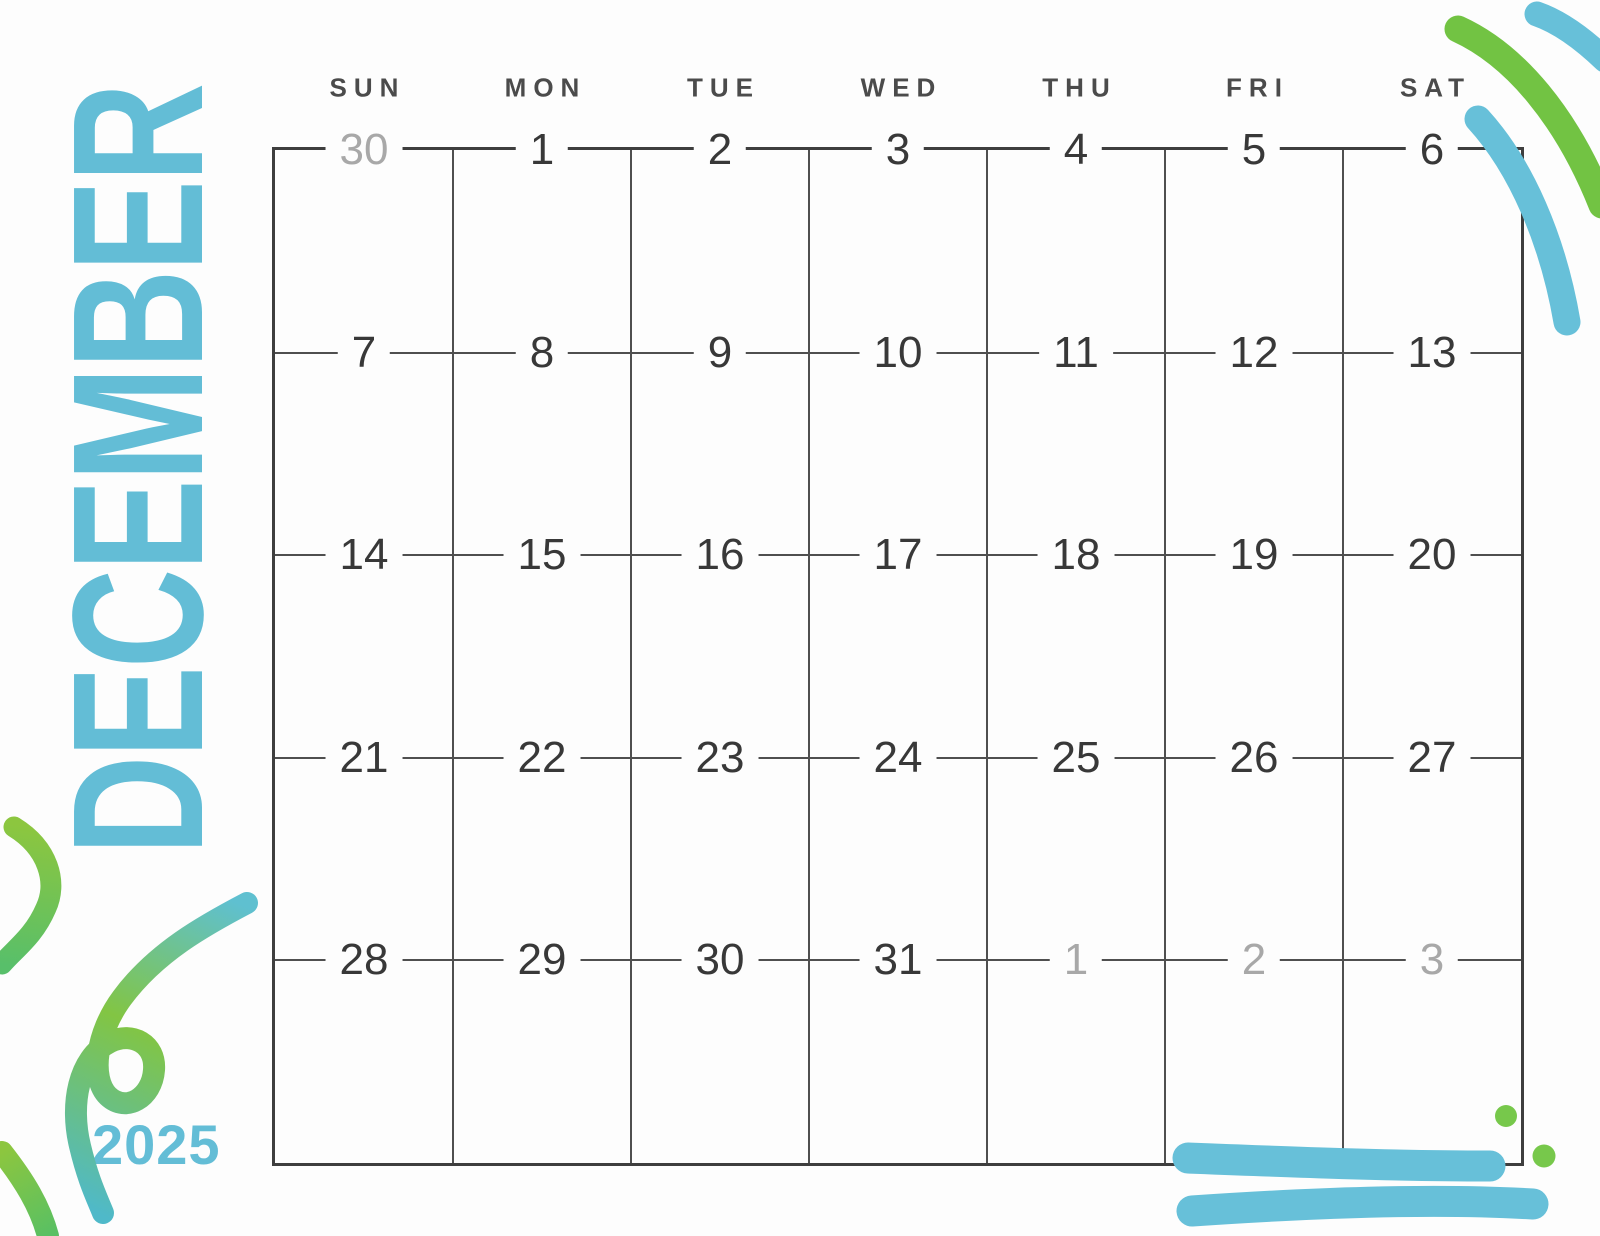  What do you see at coordinates (723, 87) in the screenshot?
I see `weekday-header: TUE` at bounding box center [723, 87].